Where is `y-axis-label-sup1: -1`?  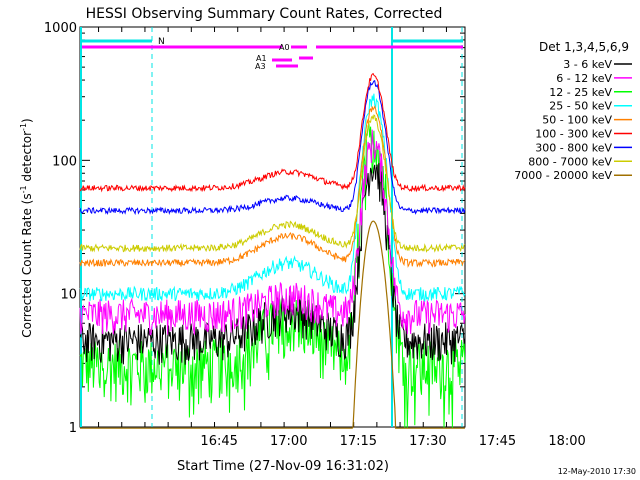 y-axis-label-sup1: -1 is located at coordinates (23, 189).